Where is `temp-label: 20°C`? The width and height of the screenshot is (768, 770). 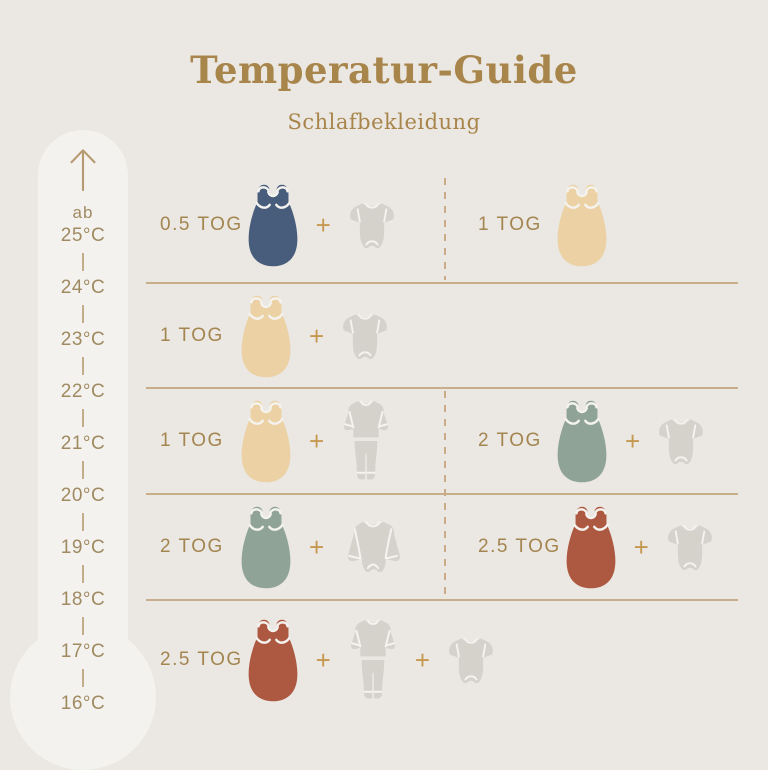 temp-label: 20°C is located at coordinates (83, 495).